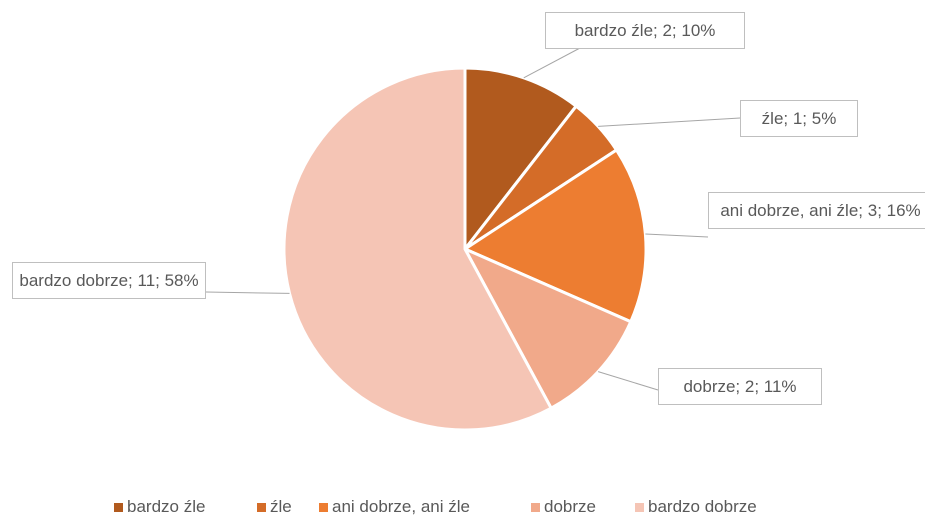 The height and width of the screenshot is (518, 925). What do you see at coordinates (799, 118) in the screenshot?
I see `data-label: źle; 1; 5%` at bounding box center [799, 118].